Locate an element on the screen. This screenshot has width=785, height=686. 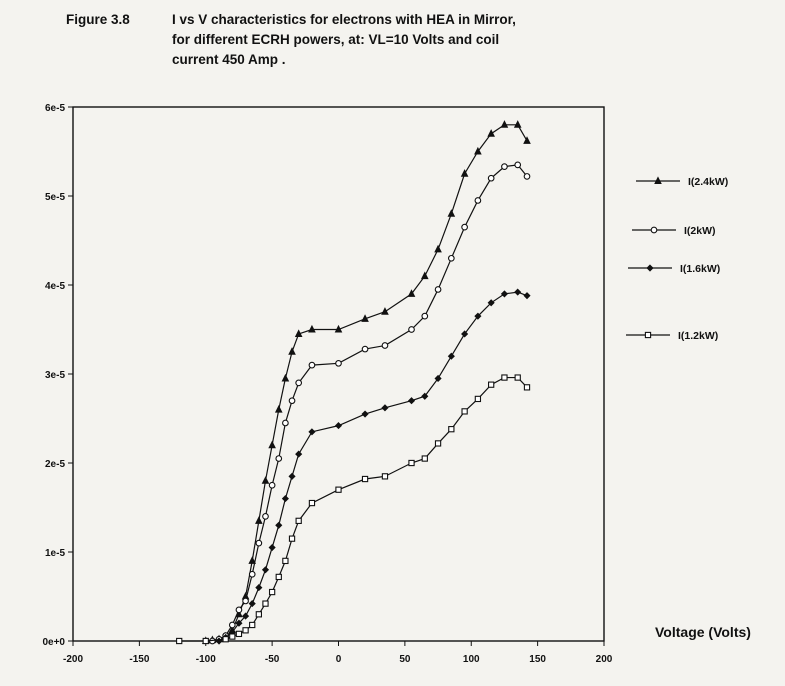
y-tick-label: 5e-5 is located at coordinates (55, 197).